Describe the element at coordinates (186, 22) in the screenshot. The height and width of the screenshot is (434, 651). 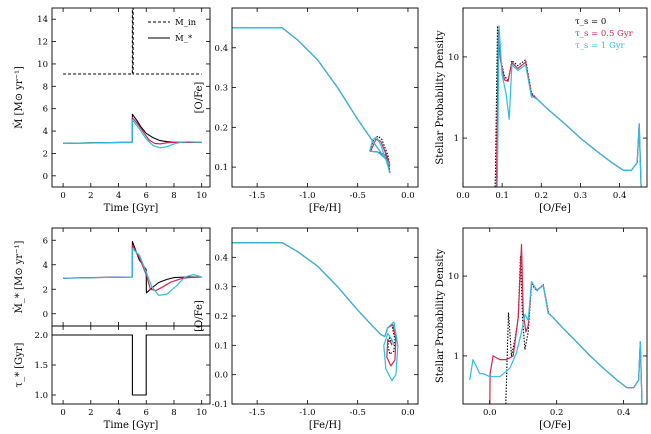
I see `legend-entry: Ṁ_in` at that location.